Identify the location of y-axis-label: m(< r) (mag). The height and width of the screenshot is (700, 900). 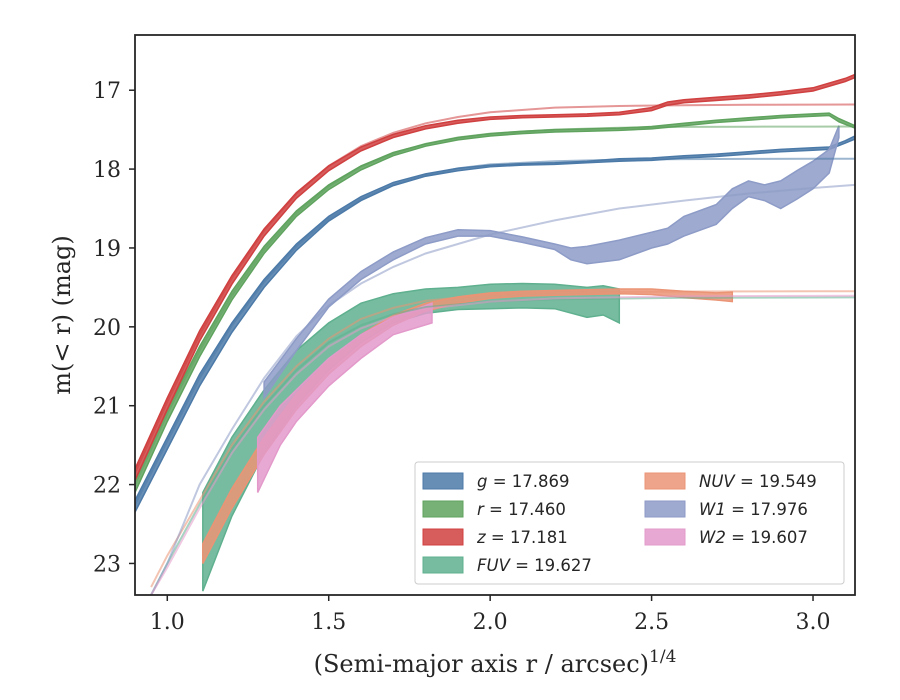
(62, 314).